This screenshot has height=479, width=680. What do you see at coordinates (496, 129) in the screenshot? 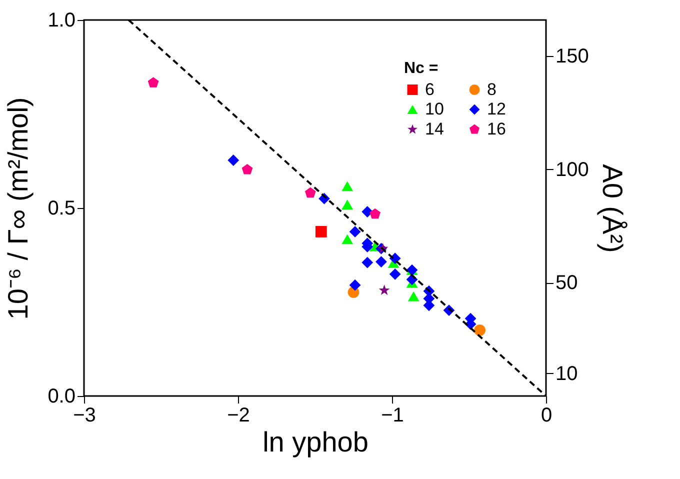
I see `legend-label: 16` at bounding box center [496, 129].